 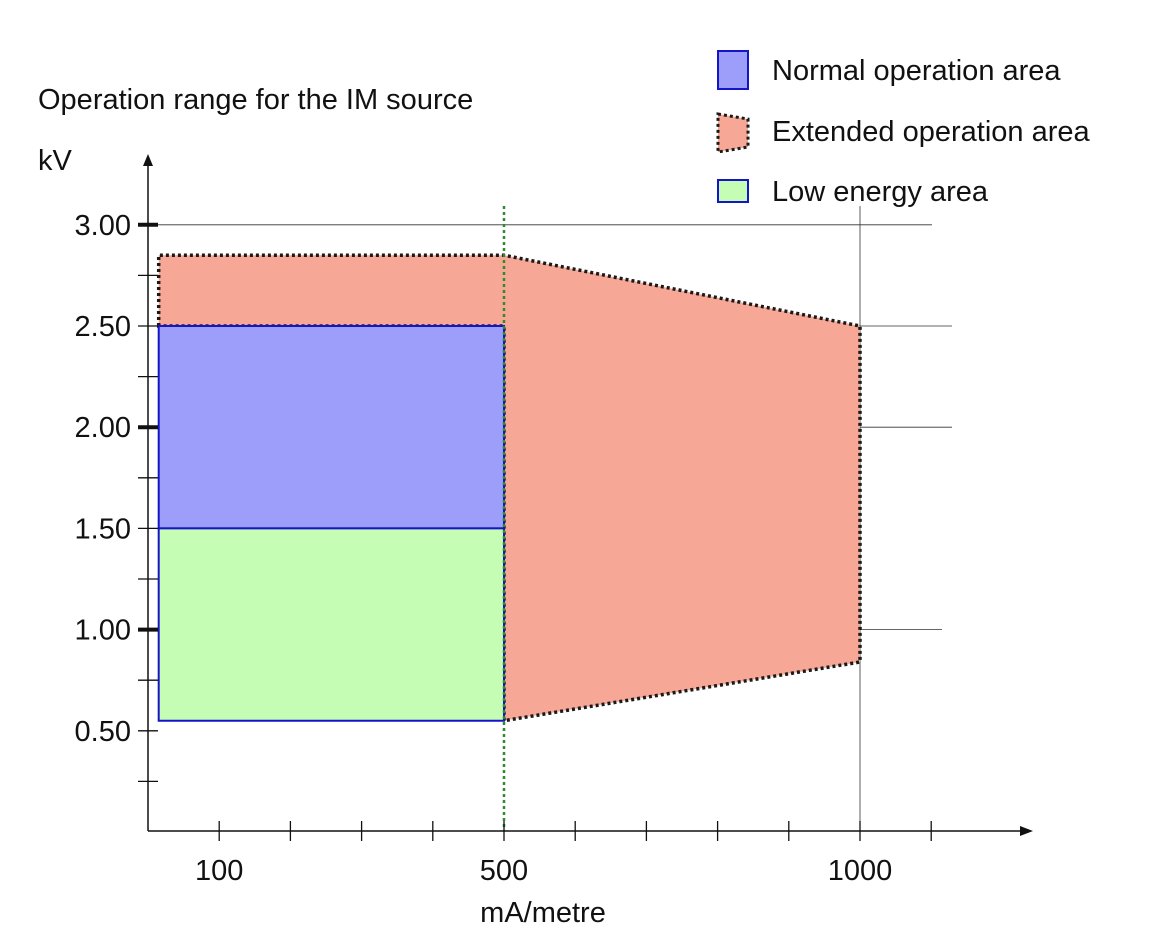 What do you see at coordinates (219, 871) in the screenshot?
I see `x-tick-label: 100` at bounding box center [219, 871].